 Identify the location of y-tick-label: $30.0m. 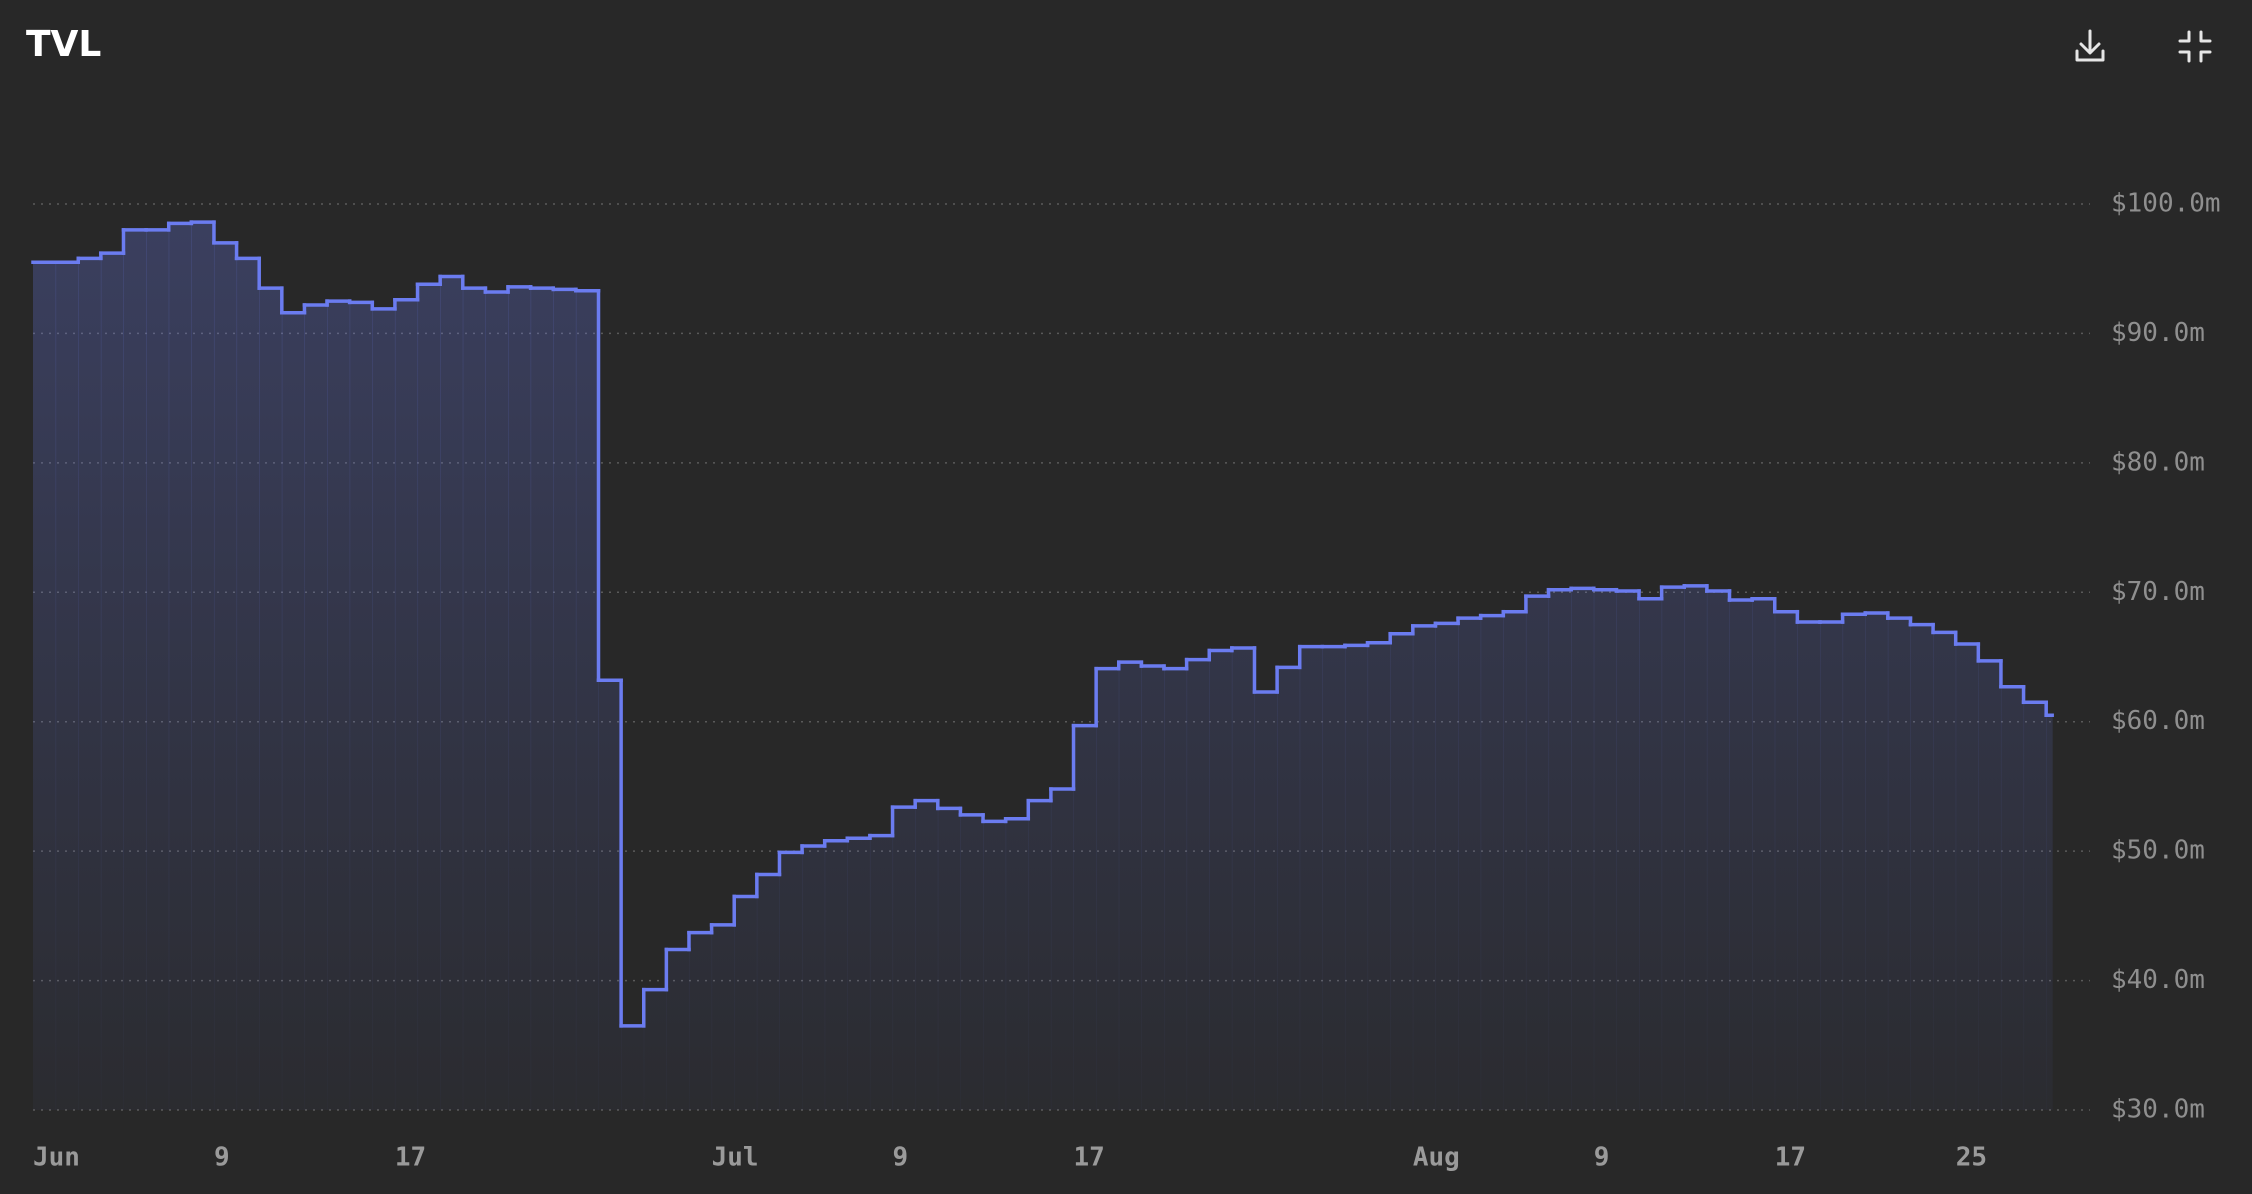
(2158, 1110).